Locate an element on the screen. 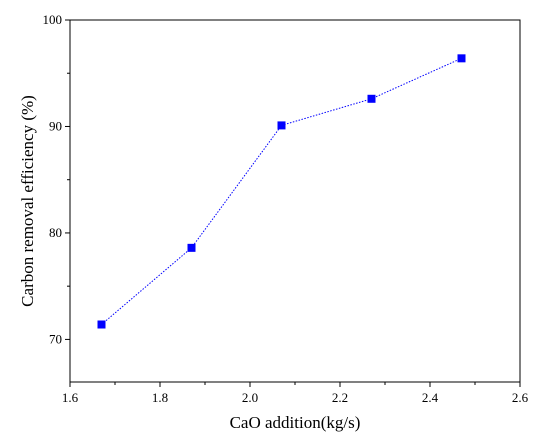 The height and width of the screenshot is (443, 550). y-tick-label: 70 is located at coordinates (55, 338).